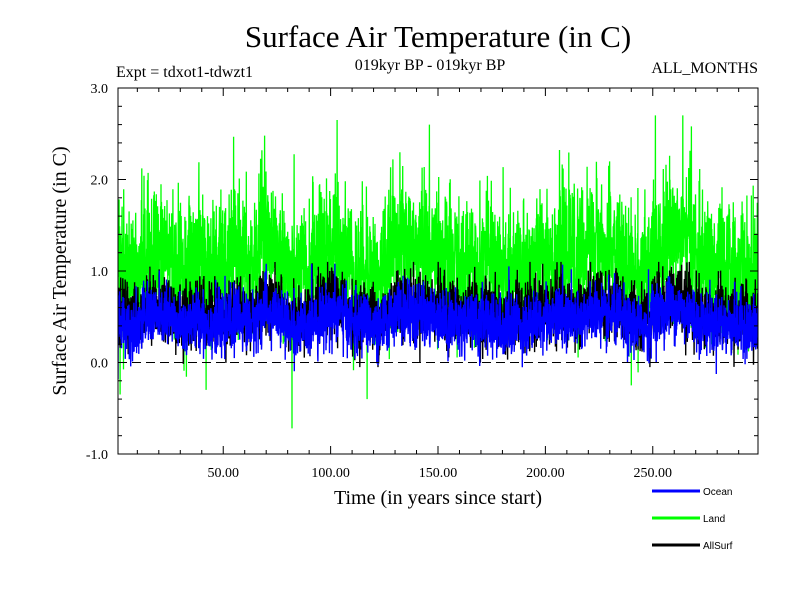  I want to click on y-tick-label: 1.0, so click(100, 272).